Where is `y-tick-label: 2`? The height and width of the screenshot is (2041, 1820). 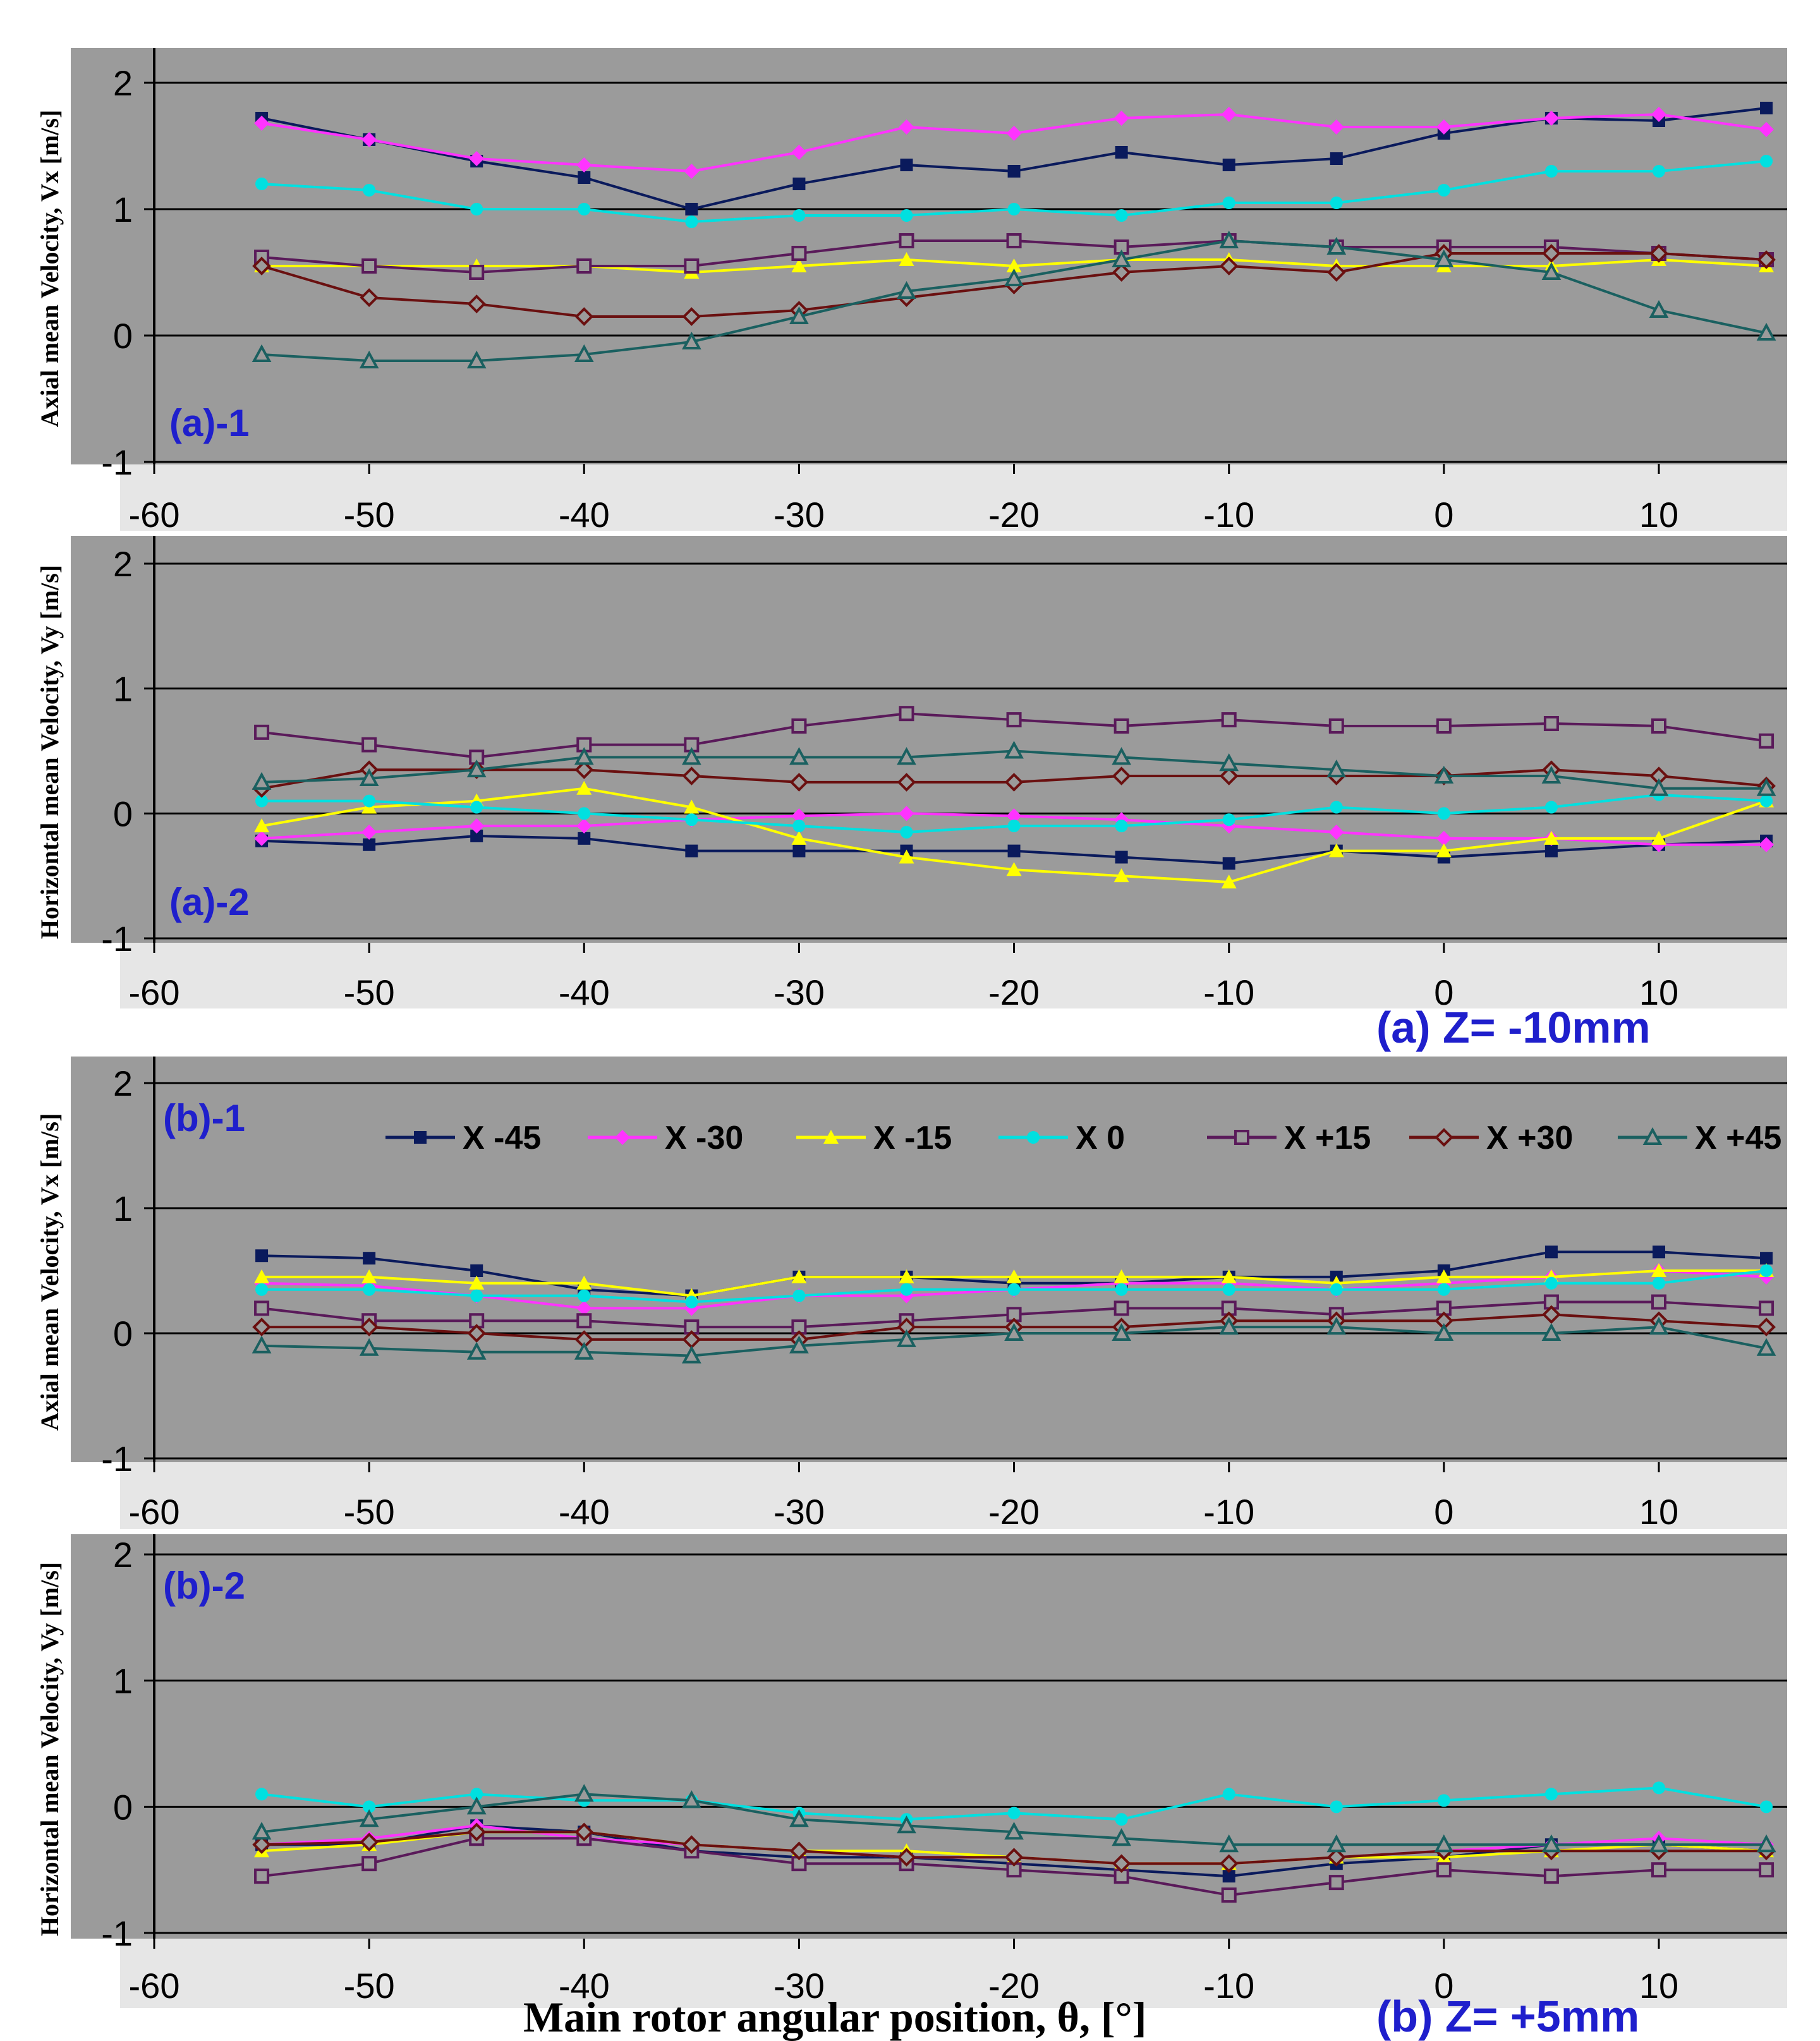 y-tick-label: 2 is located at coordinates (123, 83).